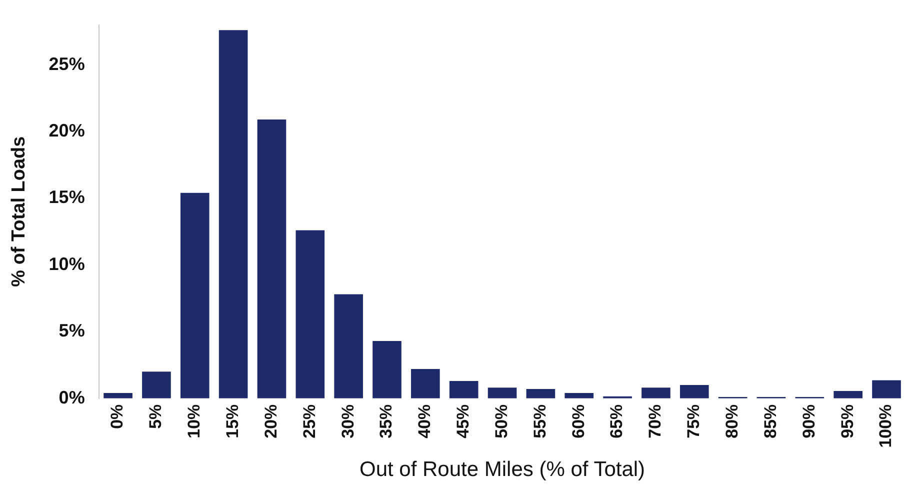 This screenshot has width=913, height=487. Describe the element at coordinates (424, 421) in the screenshot. I see `x-tick-label: 40%` at that location.